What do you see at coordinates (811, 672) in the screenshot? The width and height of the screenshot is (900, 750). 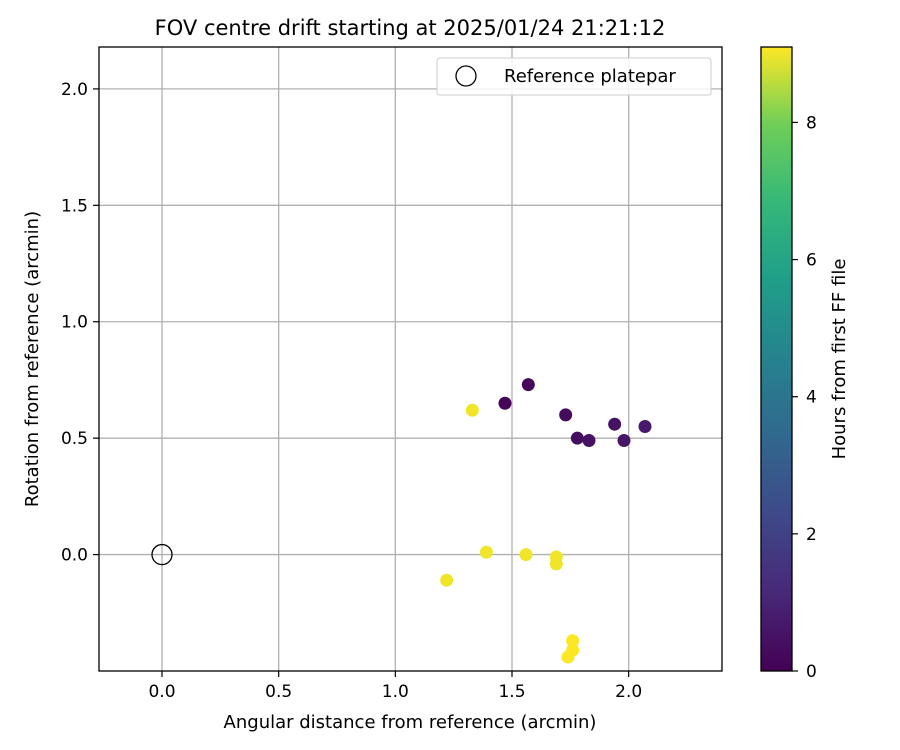 I see `colorbar-tick-label: 0` at bounding box center [811, 672].